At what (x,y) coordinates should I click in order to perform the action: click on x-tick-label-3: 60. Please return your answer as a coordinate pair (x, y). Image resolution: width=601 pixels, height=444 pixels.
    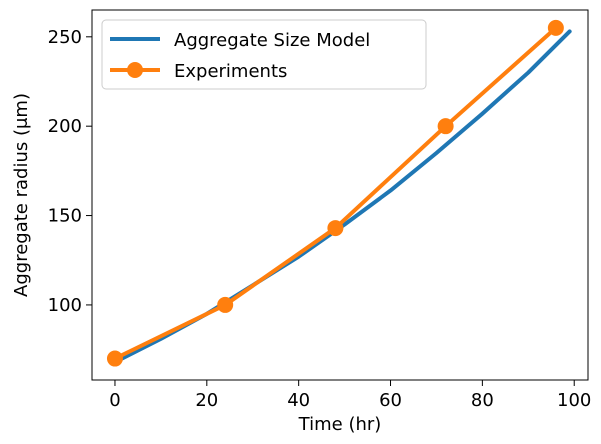
    Looking at the image, I should click on (390, 400).